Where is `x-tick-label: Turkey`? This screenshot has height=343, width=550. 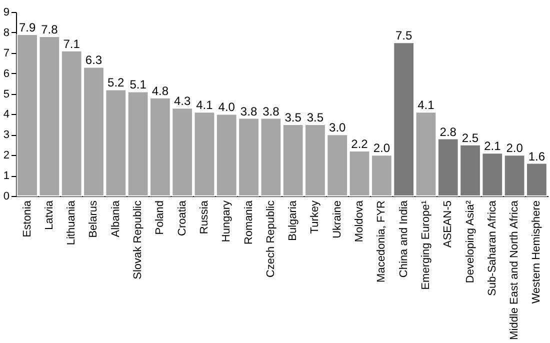 x-tick-label: Turkey is located at coordinates (315, 217).